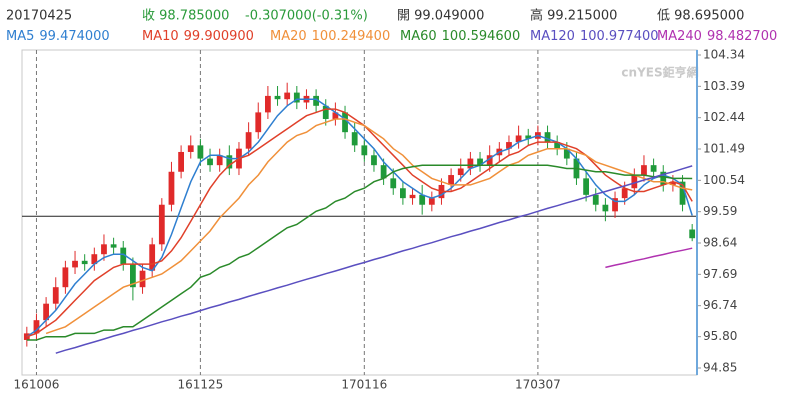 Image resolution: width=800 pixels, height=406 pixels. Describe the element at coordinates (649, 258) in the screenshot. I see `ma-line` at that location.